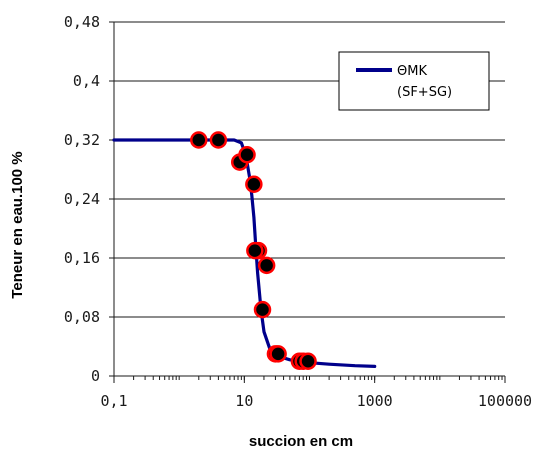 This screenshot has height=452, width=541. I want to click on x-axis-title: succion en cm, so click(301, 441).